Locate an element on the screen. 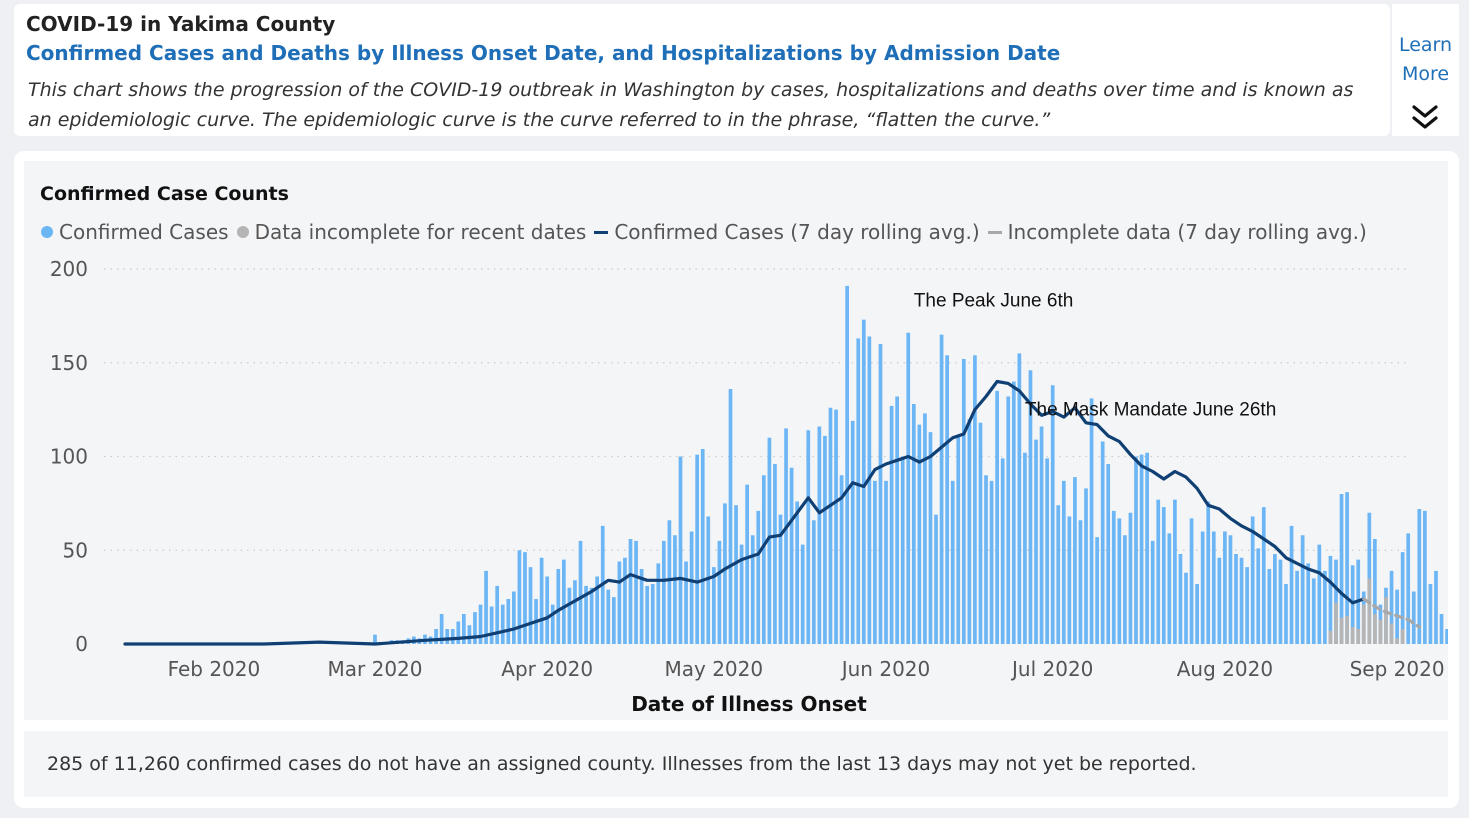 This screenshot has width=1469, height=818. legend-label: Incomplete data (7 day rolling avg.) is located at coordinates (1187, 232).